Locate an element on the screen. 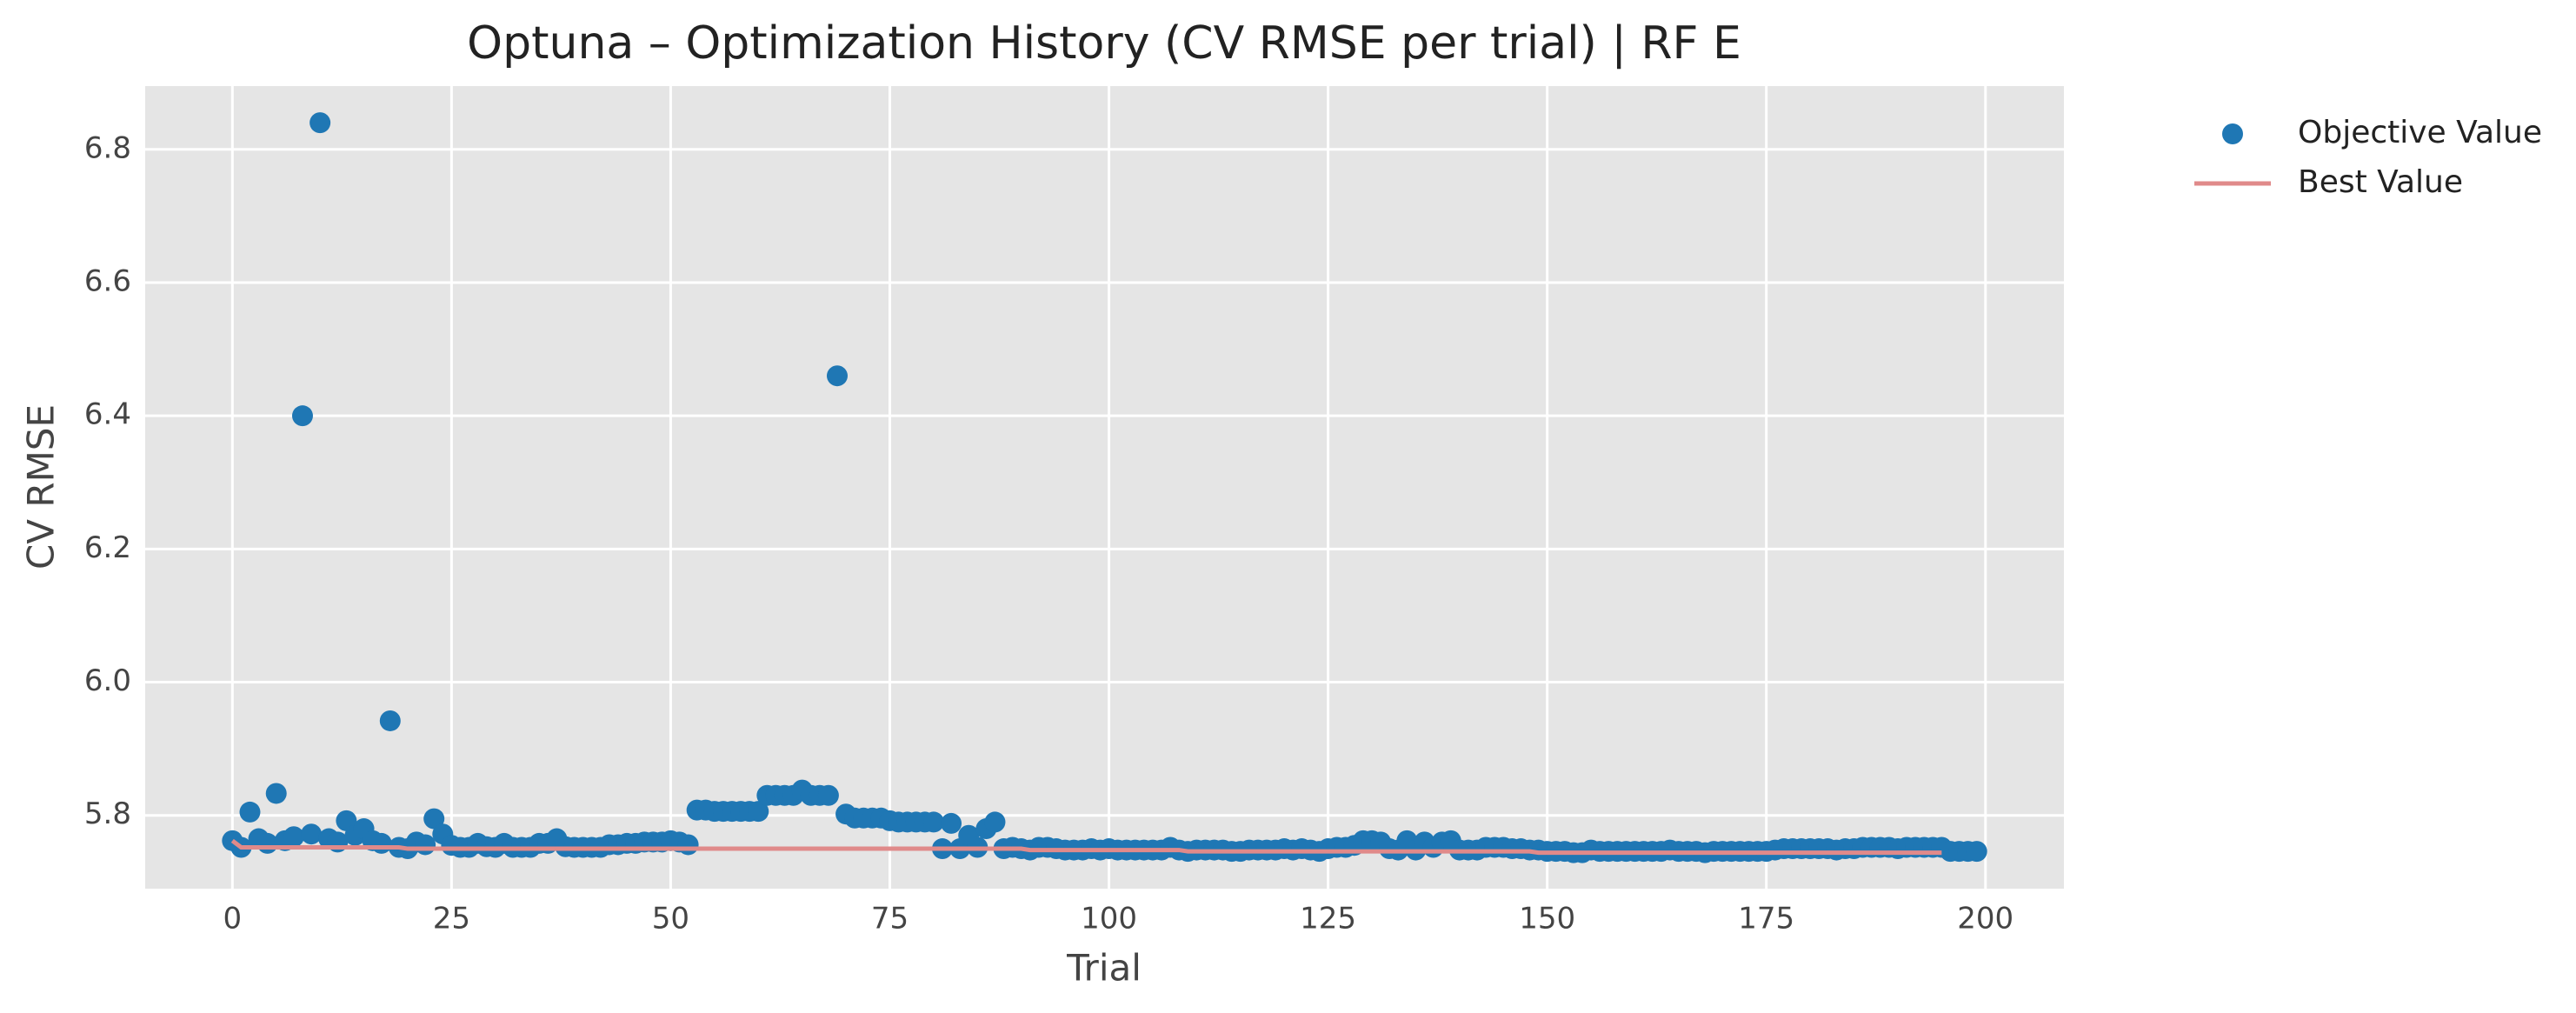  x-tick-label: 200 is located at coordinates (1985, 919).